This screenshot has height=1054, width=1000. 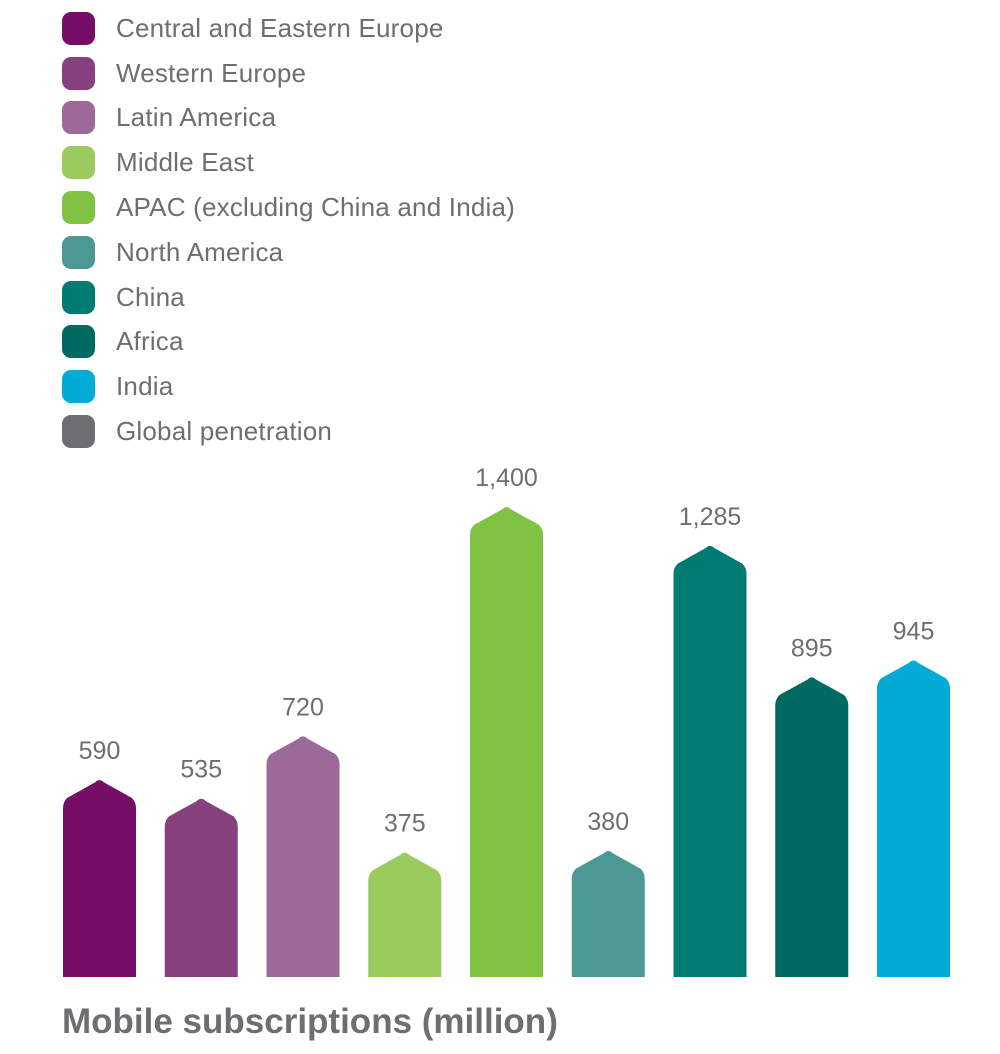 What do you see at coordinates (200, 251) in the screenshot?
I see `legend-label: North America` at bounding box center [200, 251].